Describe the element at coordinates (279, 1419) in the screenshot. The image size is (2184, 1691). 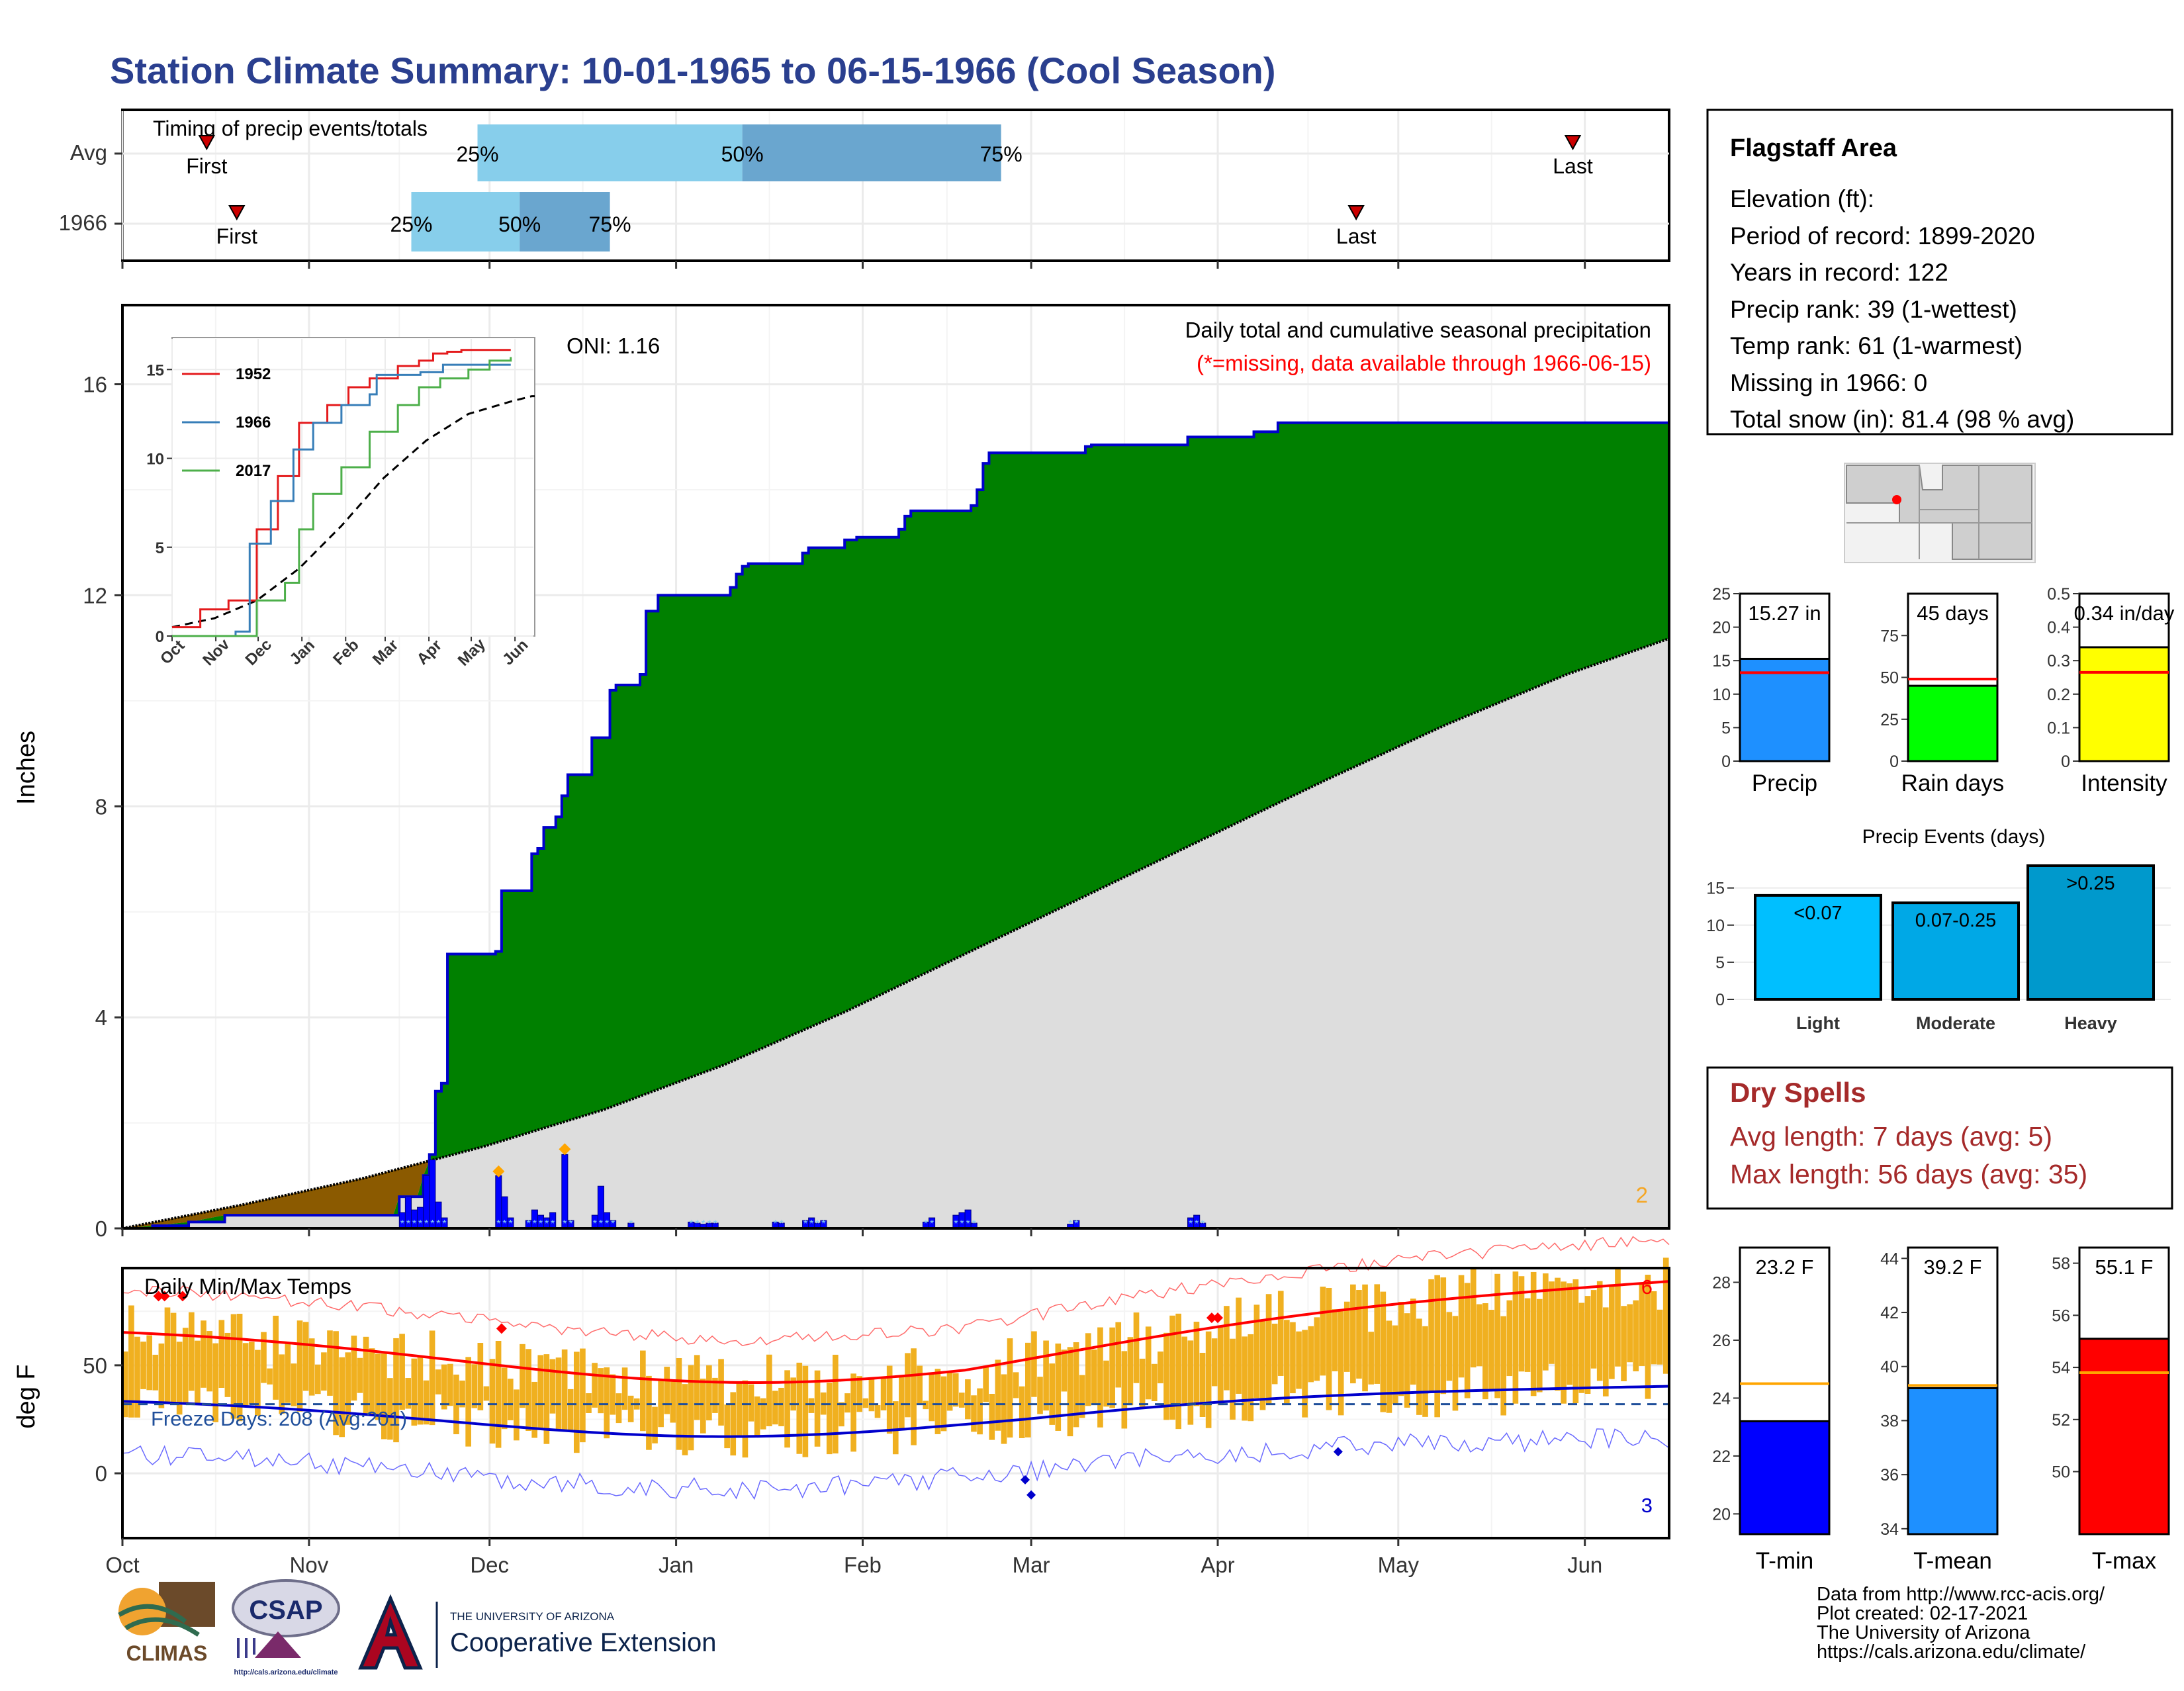
I see `freeze-days-label: Freeze Days: 208 (Avg:201)` at that location.